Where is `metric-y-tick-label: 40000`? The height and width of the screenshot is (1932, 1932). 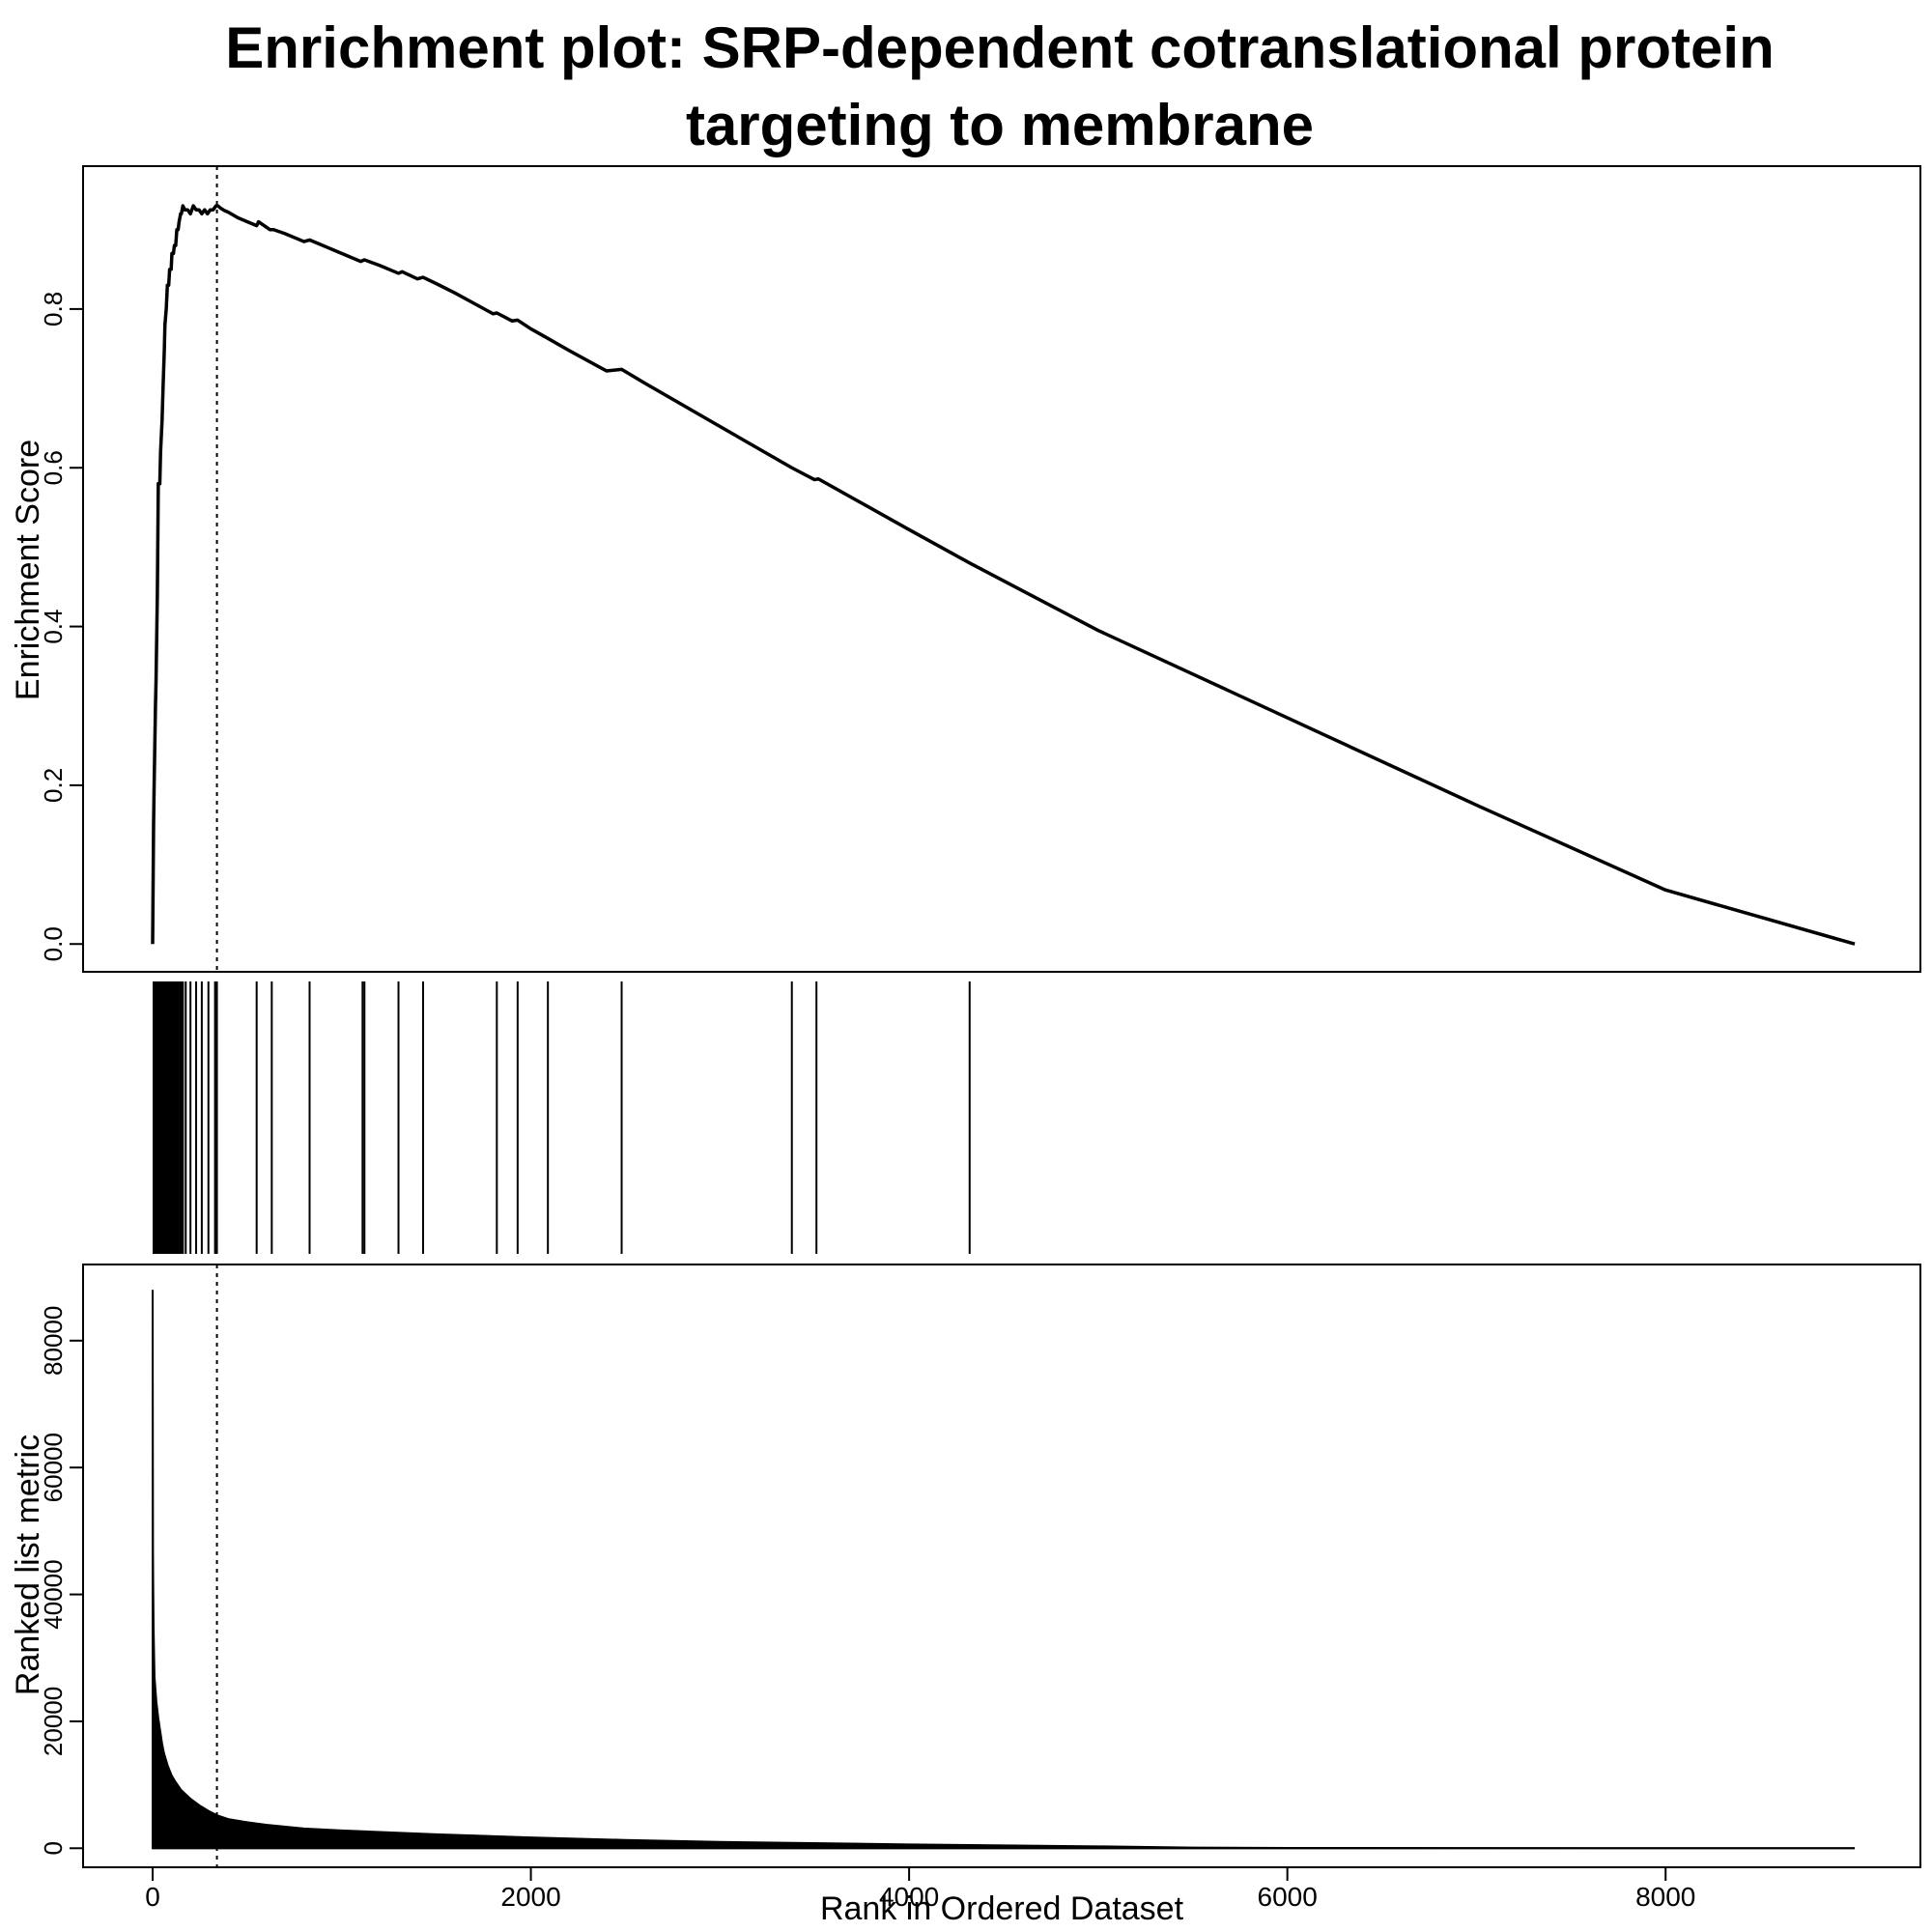
metric-y-tick-label: 40000 is located at coordinates (53, 1594).